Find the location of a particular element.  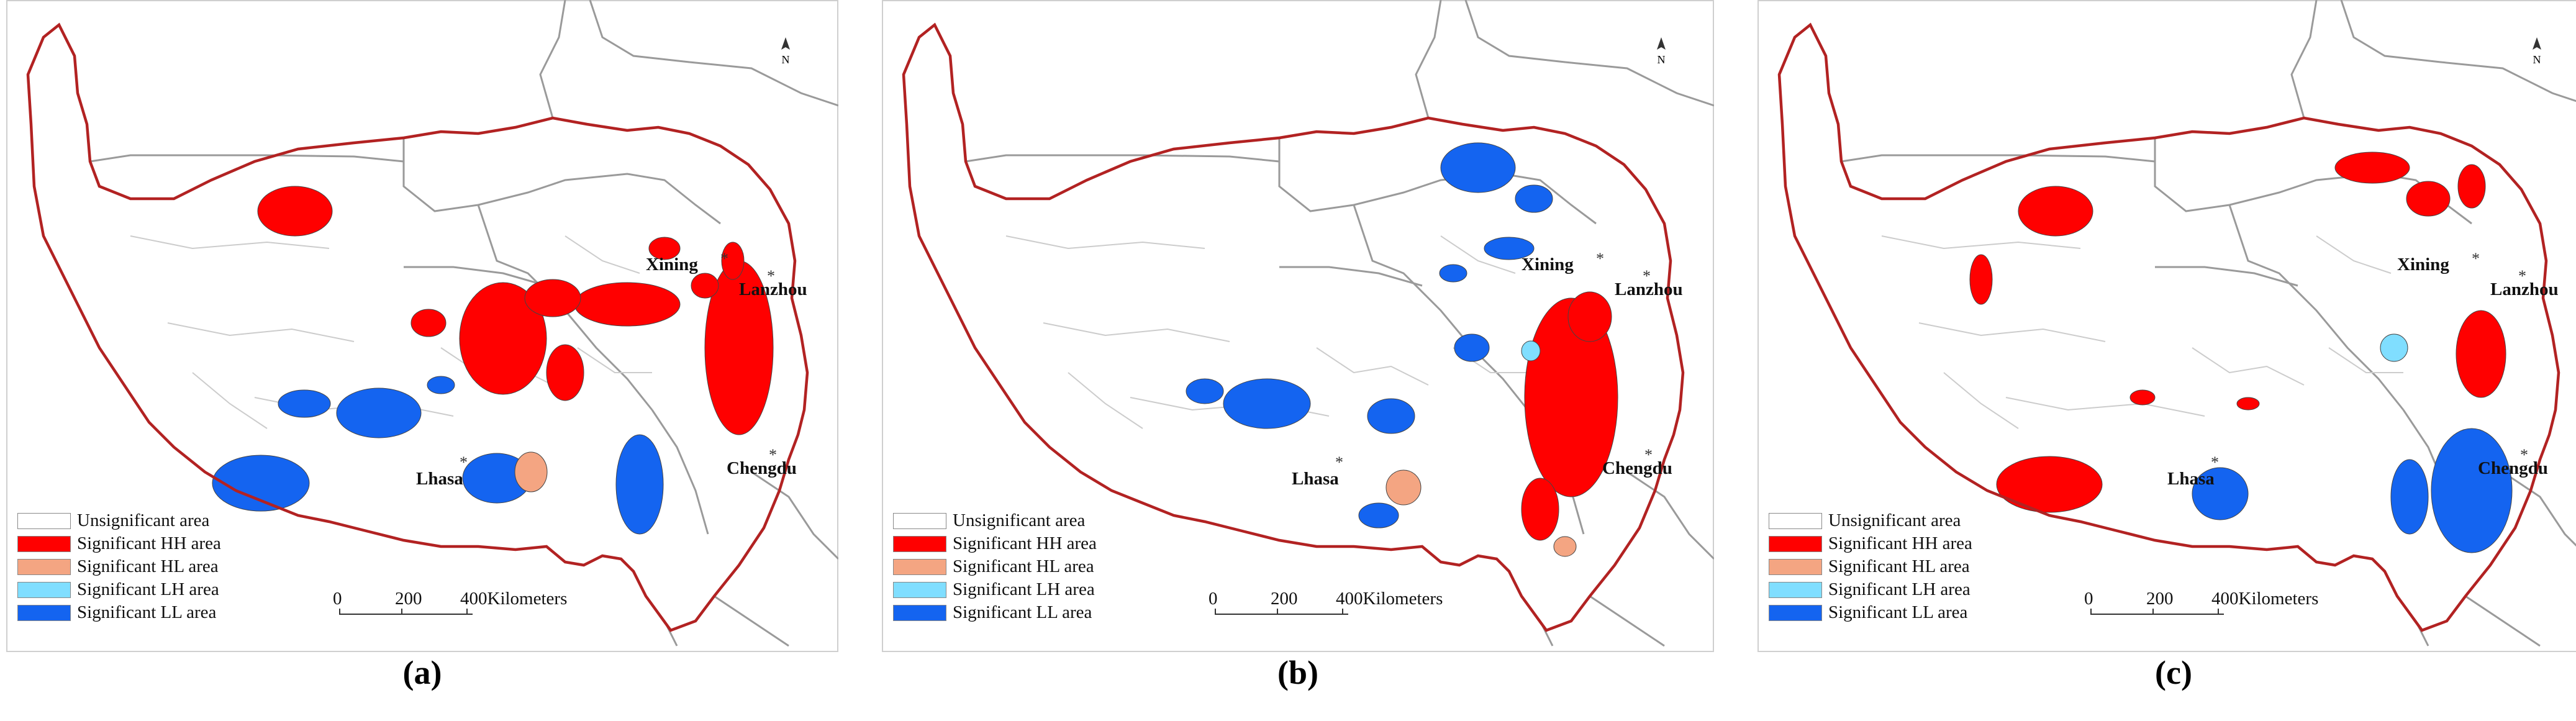

legend-label: Significant HH area is located at coordinates (149, 543).